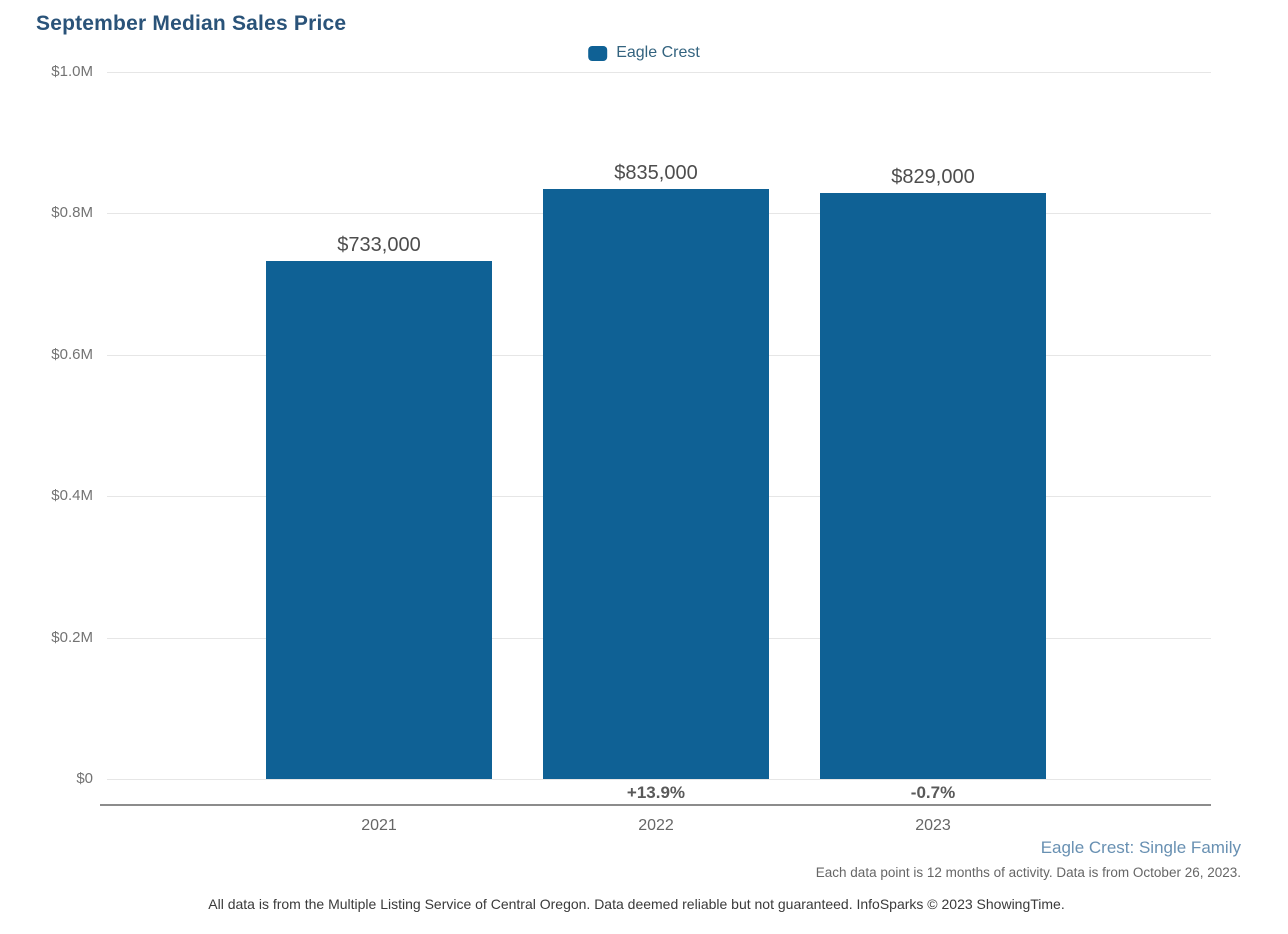  I want to click on x-axis-tick-label: 2021, so click(379, 825).